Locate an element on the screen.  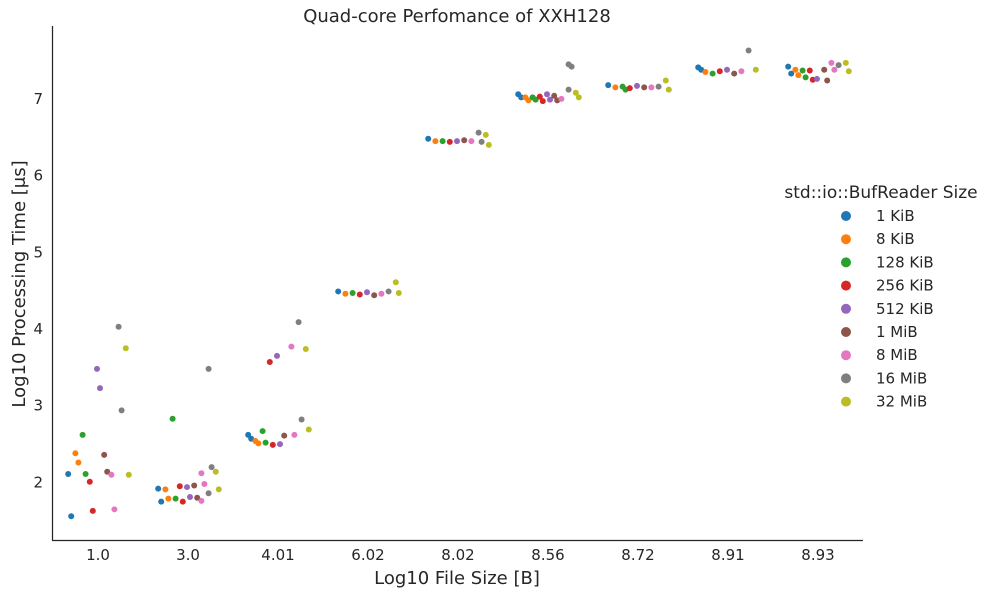
y-tick-label: 6 is located at coordinates (38, 176).